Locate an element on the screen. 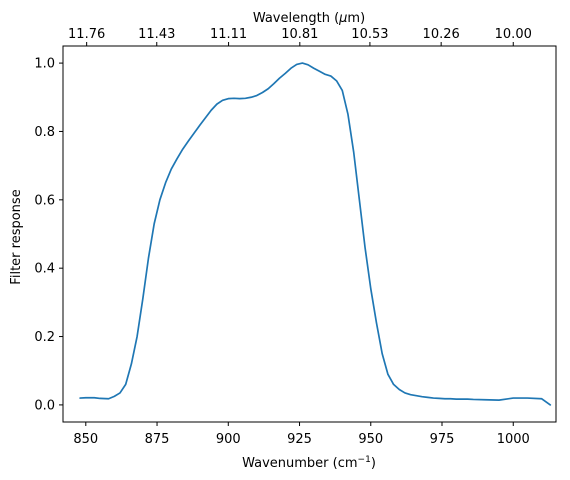 Image resolution: width=570 pixels, height=480 pixels. y-tick-label-3: 0.6 is located at coordinates (44, 200).